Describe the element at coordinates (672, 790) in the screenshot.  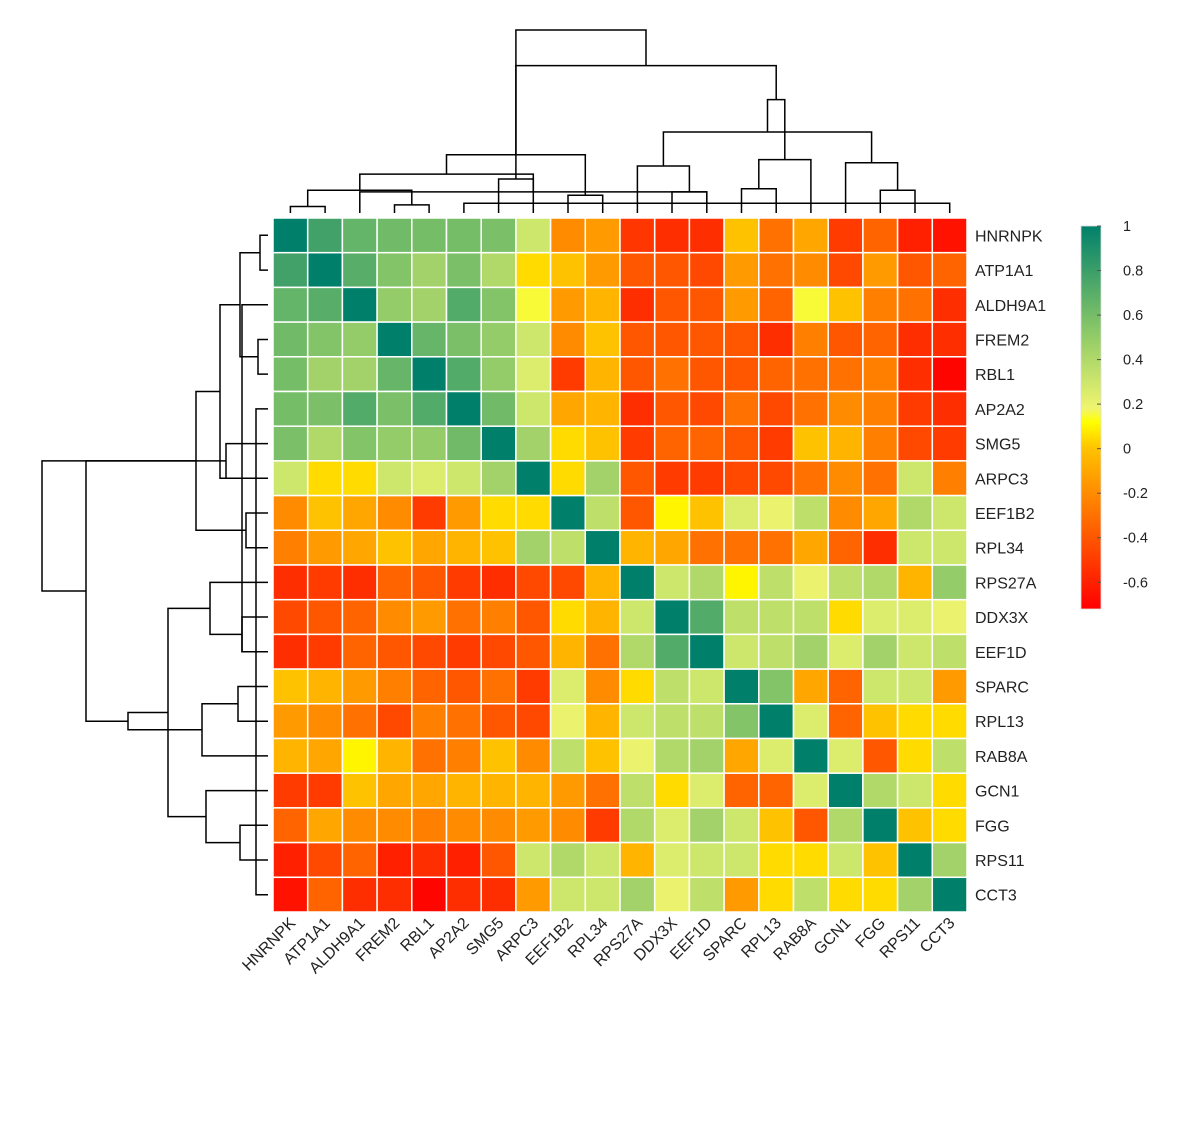
I see `heatmap-cell-GCN1-DDX3X` at that location.